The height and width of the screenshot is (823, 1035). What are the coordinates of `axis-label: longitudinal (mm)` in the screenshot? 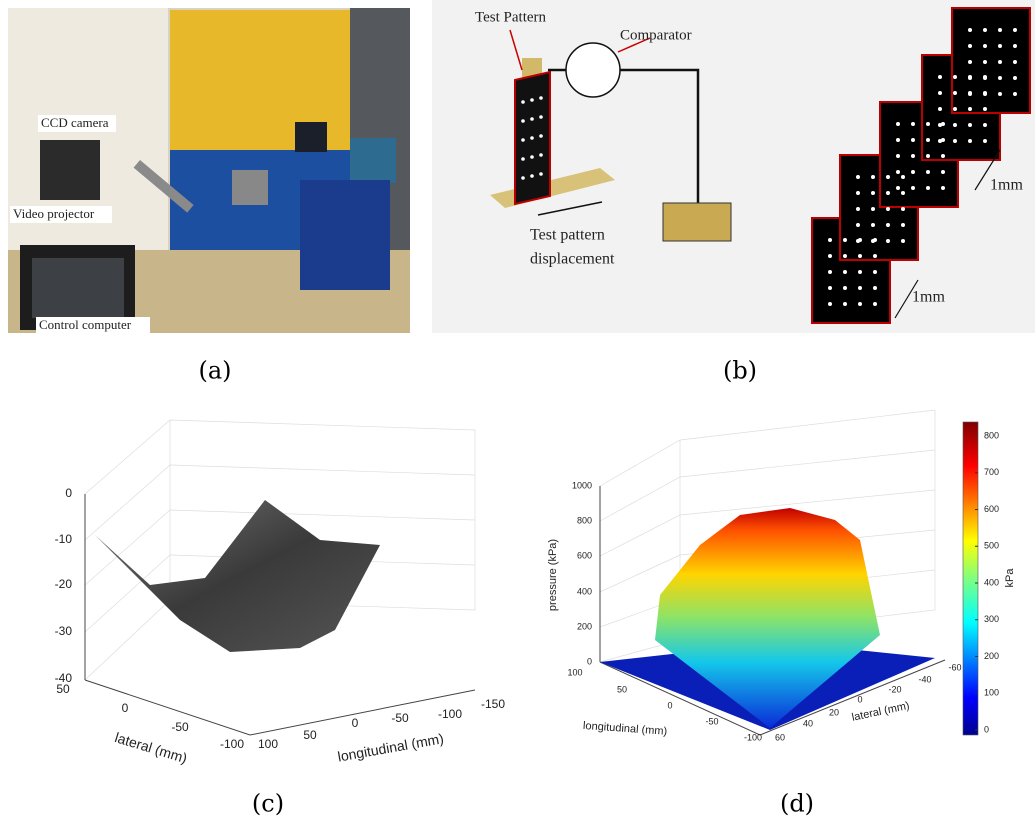 It's located at (625, 729).